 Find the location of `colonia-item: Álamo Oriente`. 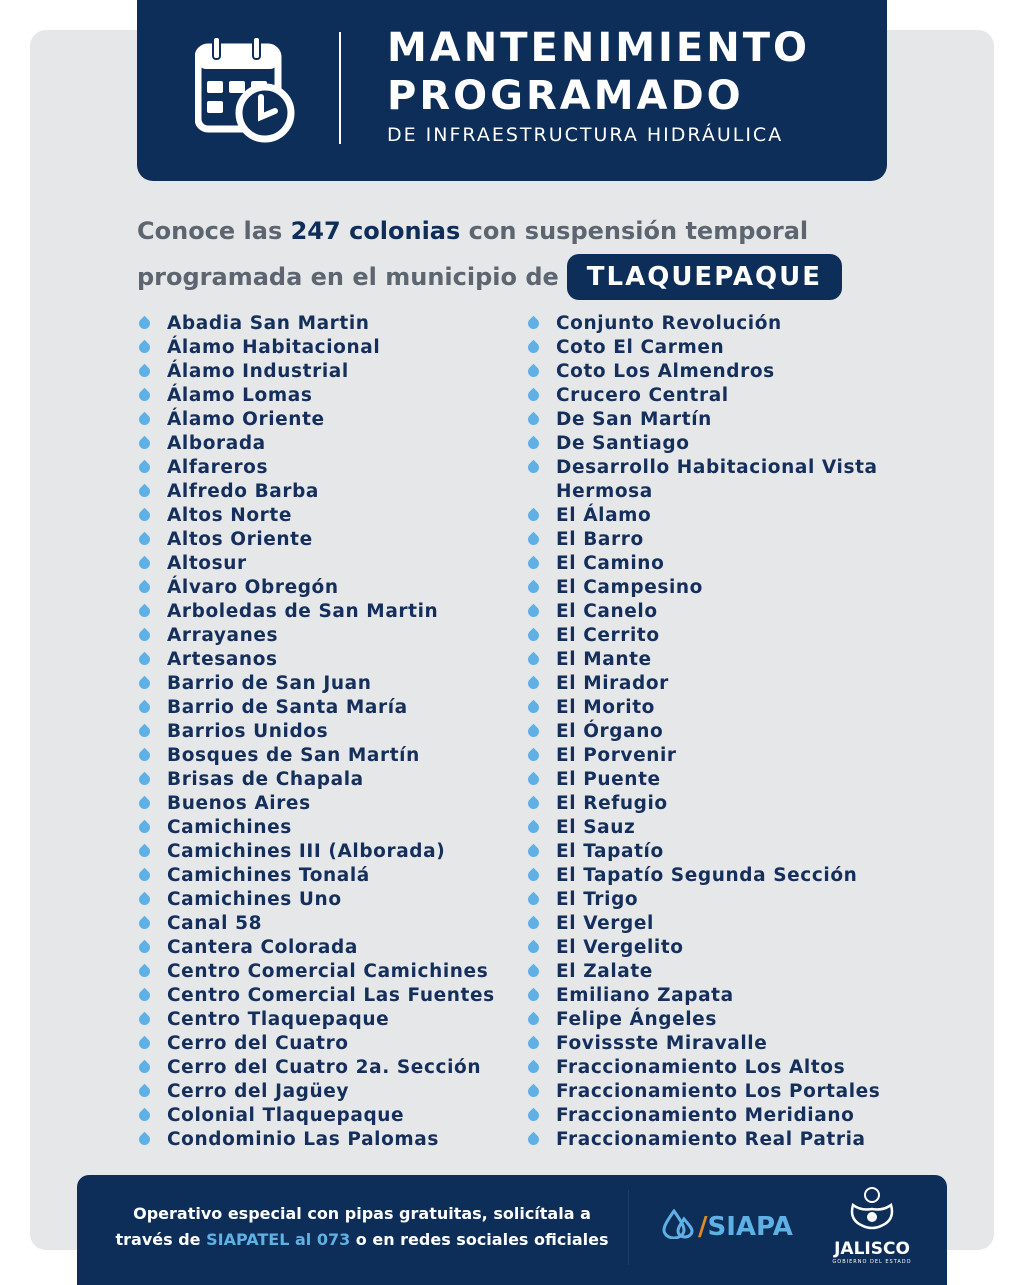

colonia-item: Álamo Oriente is located at coordinates (316, 420).